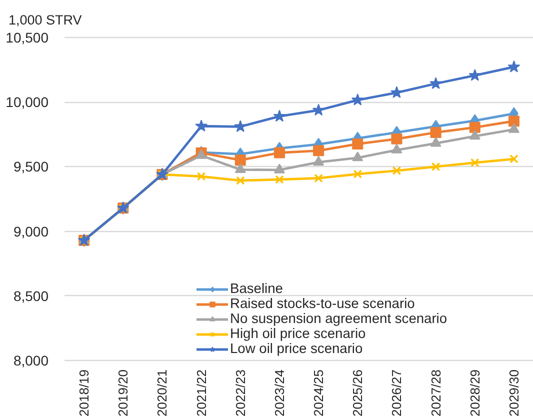 This screenshot has width=533, height=419. Describe the element at coordinates (514, 392) in the screenshot. I see `x-tick-label: 2029/30` at that location.